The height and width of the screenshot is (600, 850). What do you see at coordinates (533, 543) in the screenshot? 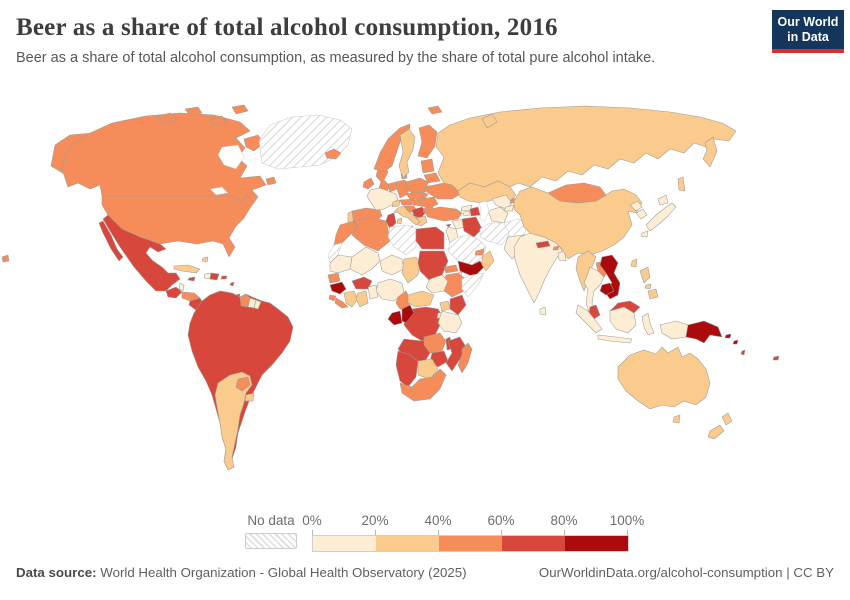
I see `legend-bin-60-80%` at bounding box center [533, 543].